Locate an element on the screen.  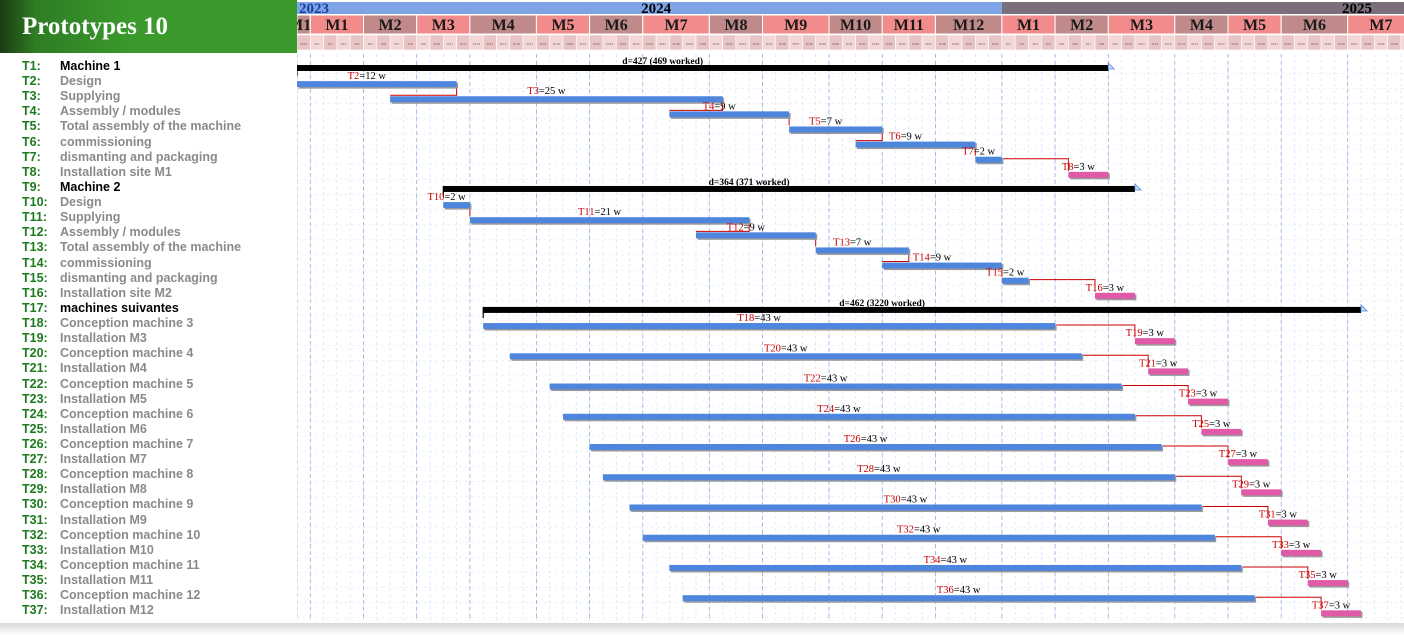
task-label: T16=3 w is located at coordinates (1105, 288).